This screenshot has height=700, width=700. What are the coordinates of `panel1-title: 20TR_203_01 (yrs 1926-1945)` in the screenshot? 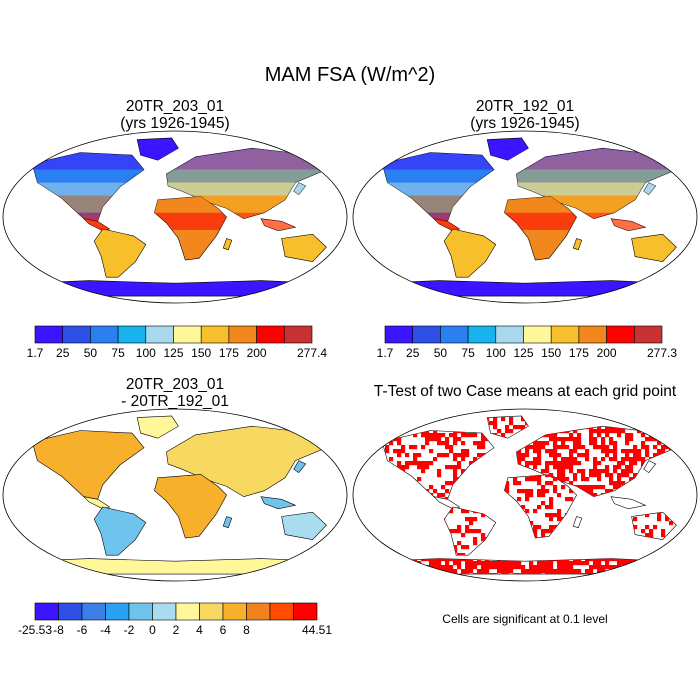 It's located at (175, 115).